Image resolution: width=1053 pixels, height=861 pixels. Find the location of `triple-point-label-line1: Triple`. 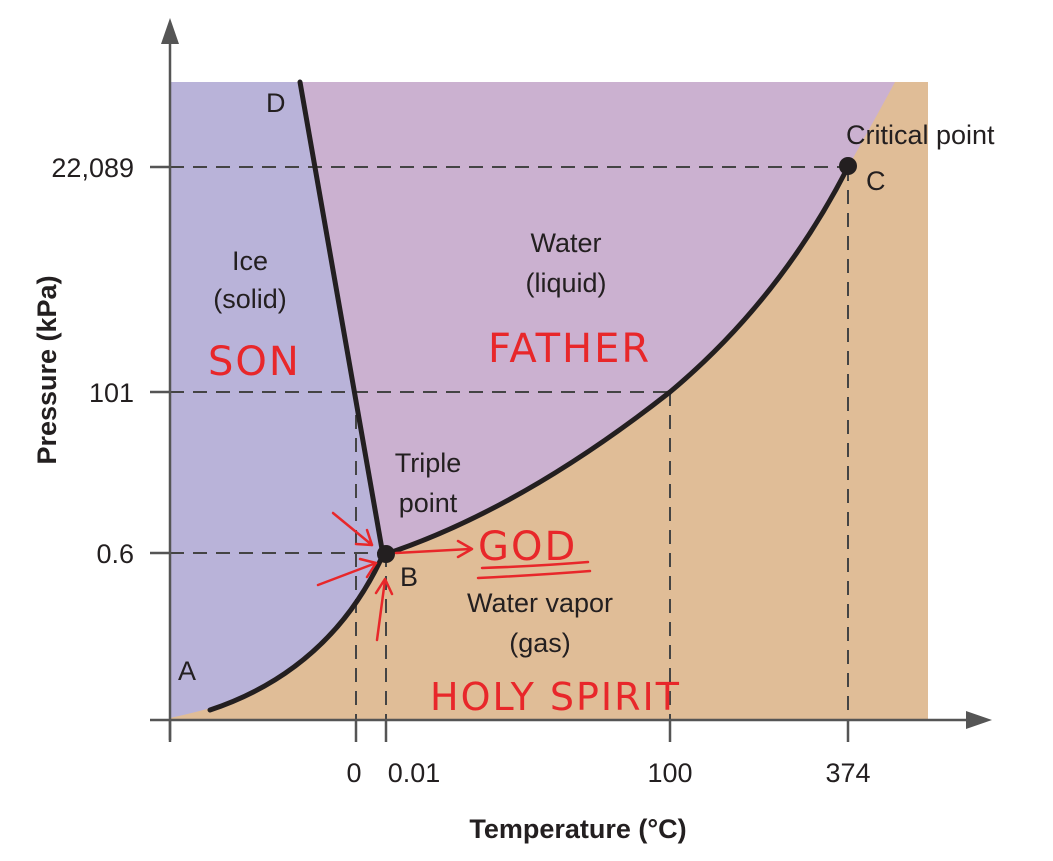

triple-point-label-line1: Triple is located at coordinates (428, 463).